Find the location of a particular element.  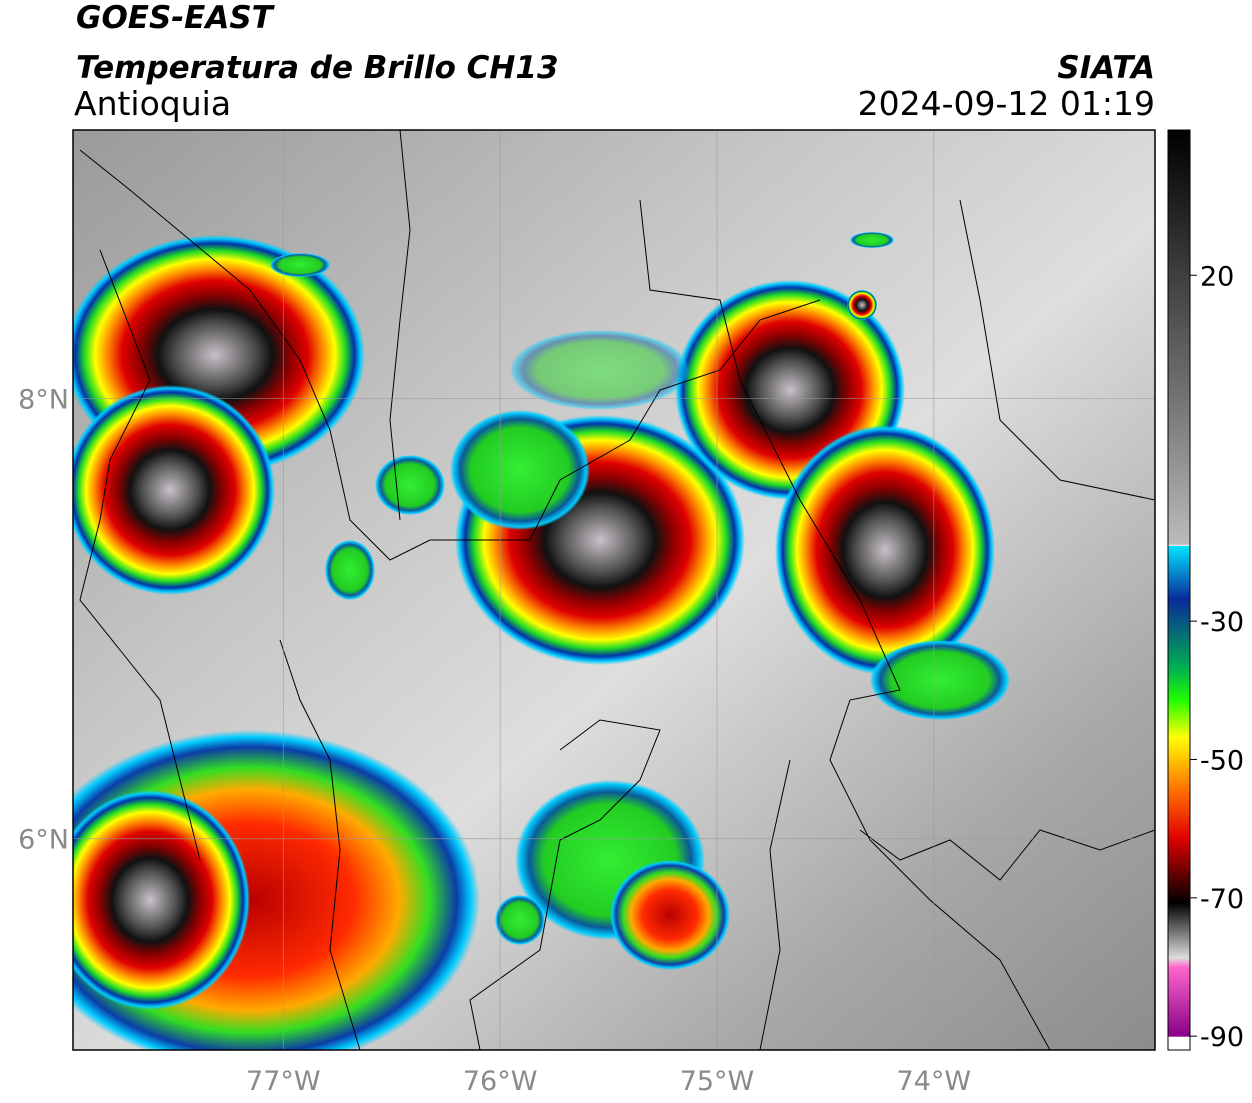

region: Antioquia is located at coordinates (152, 103).